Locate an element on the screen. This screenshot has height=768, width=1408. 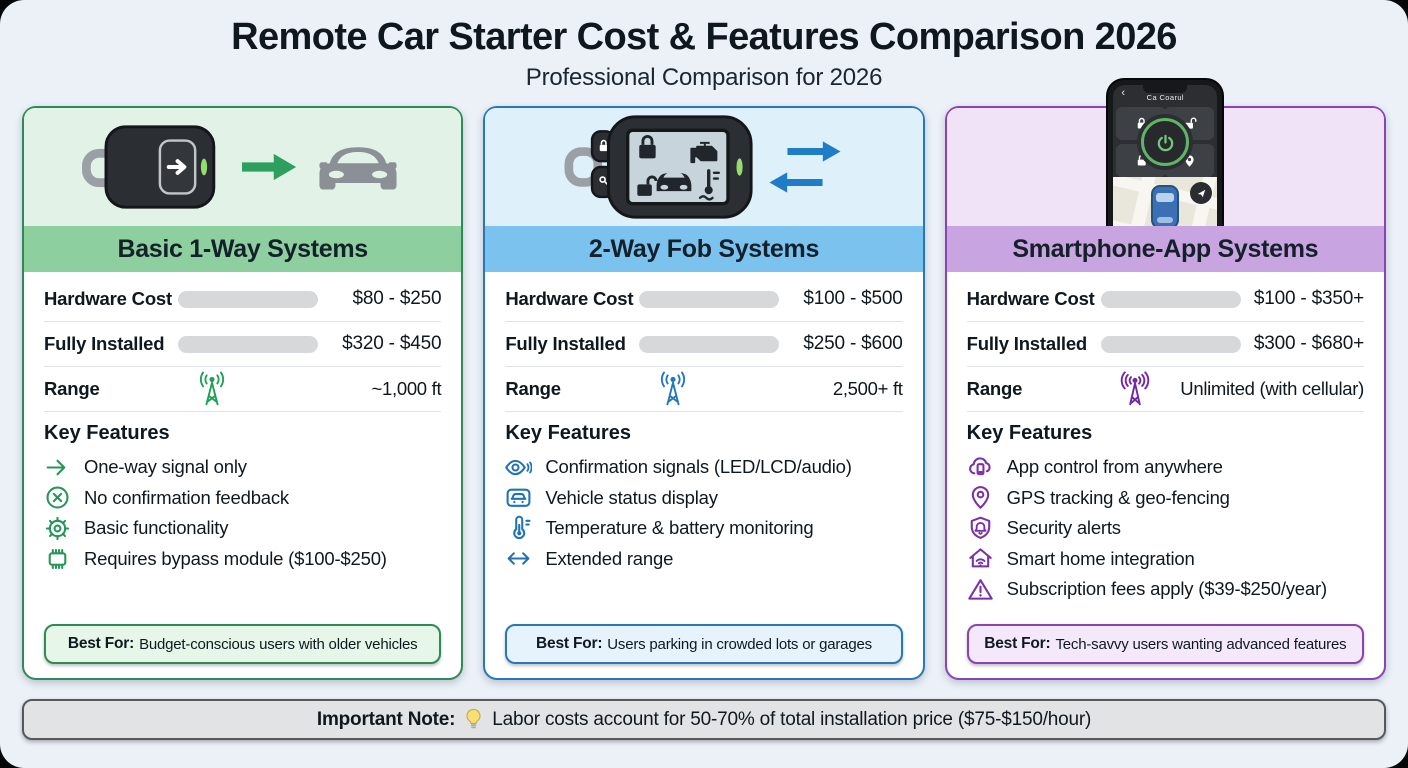
feature-item: Security alerts is located at coordinates (1165, 528).